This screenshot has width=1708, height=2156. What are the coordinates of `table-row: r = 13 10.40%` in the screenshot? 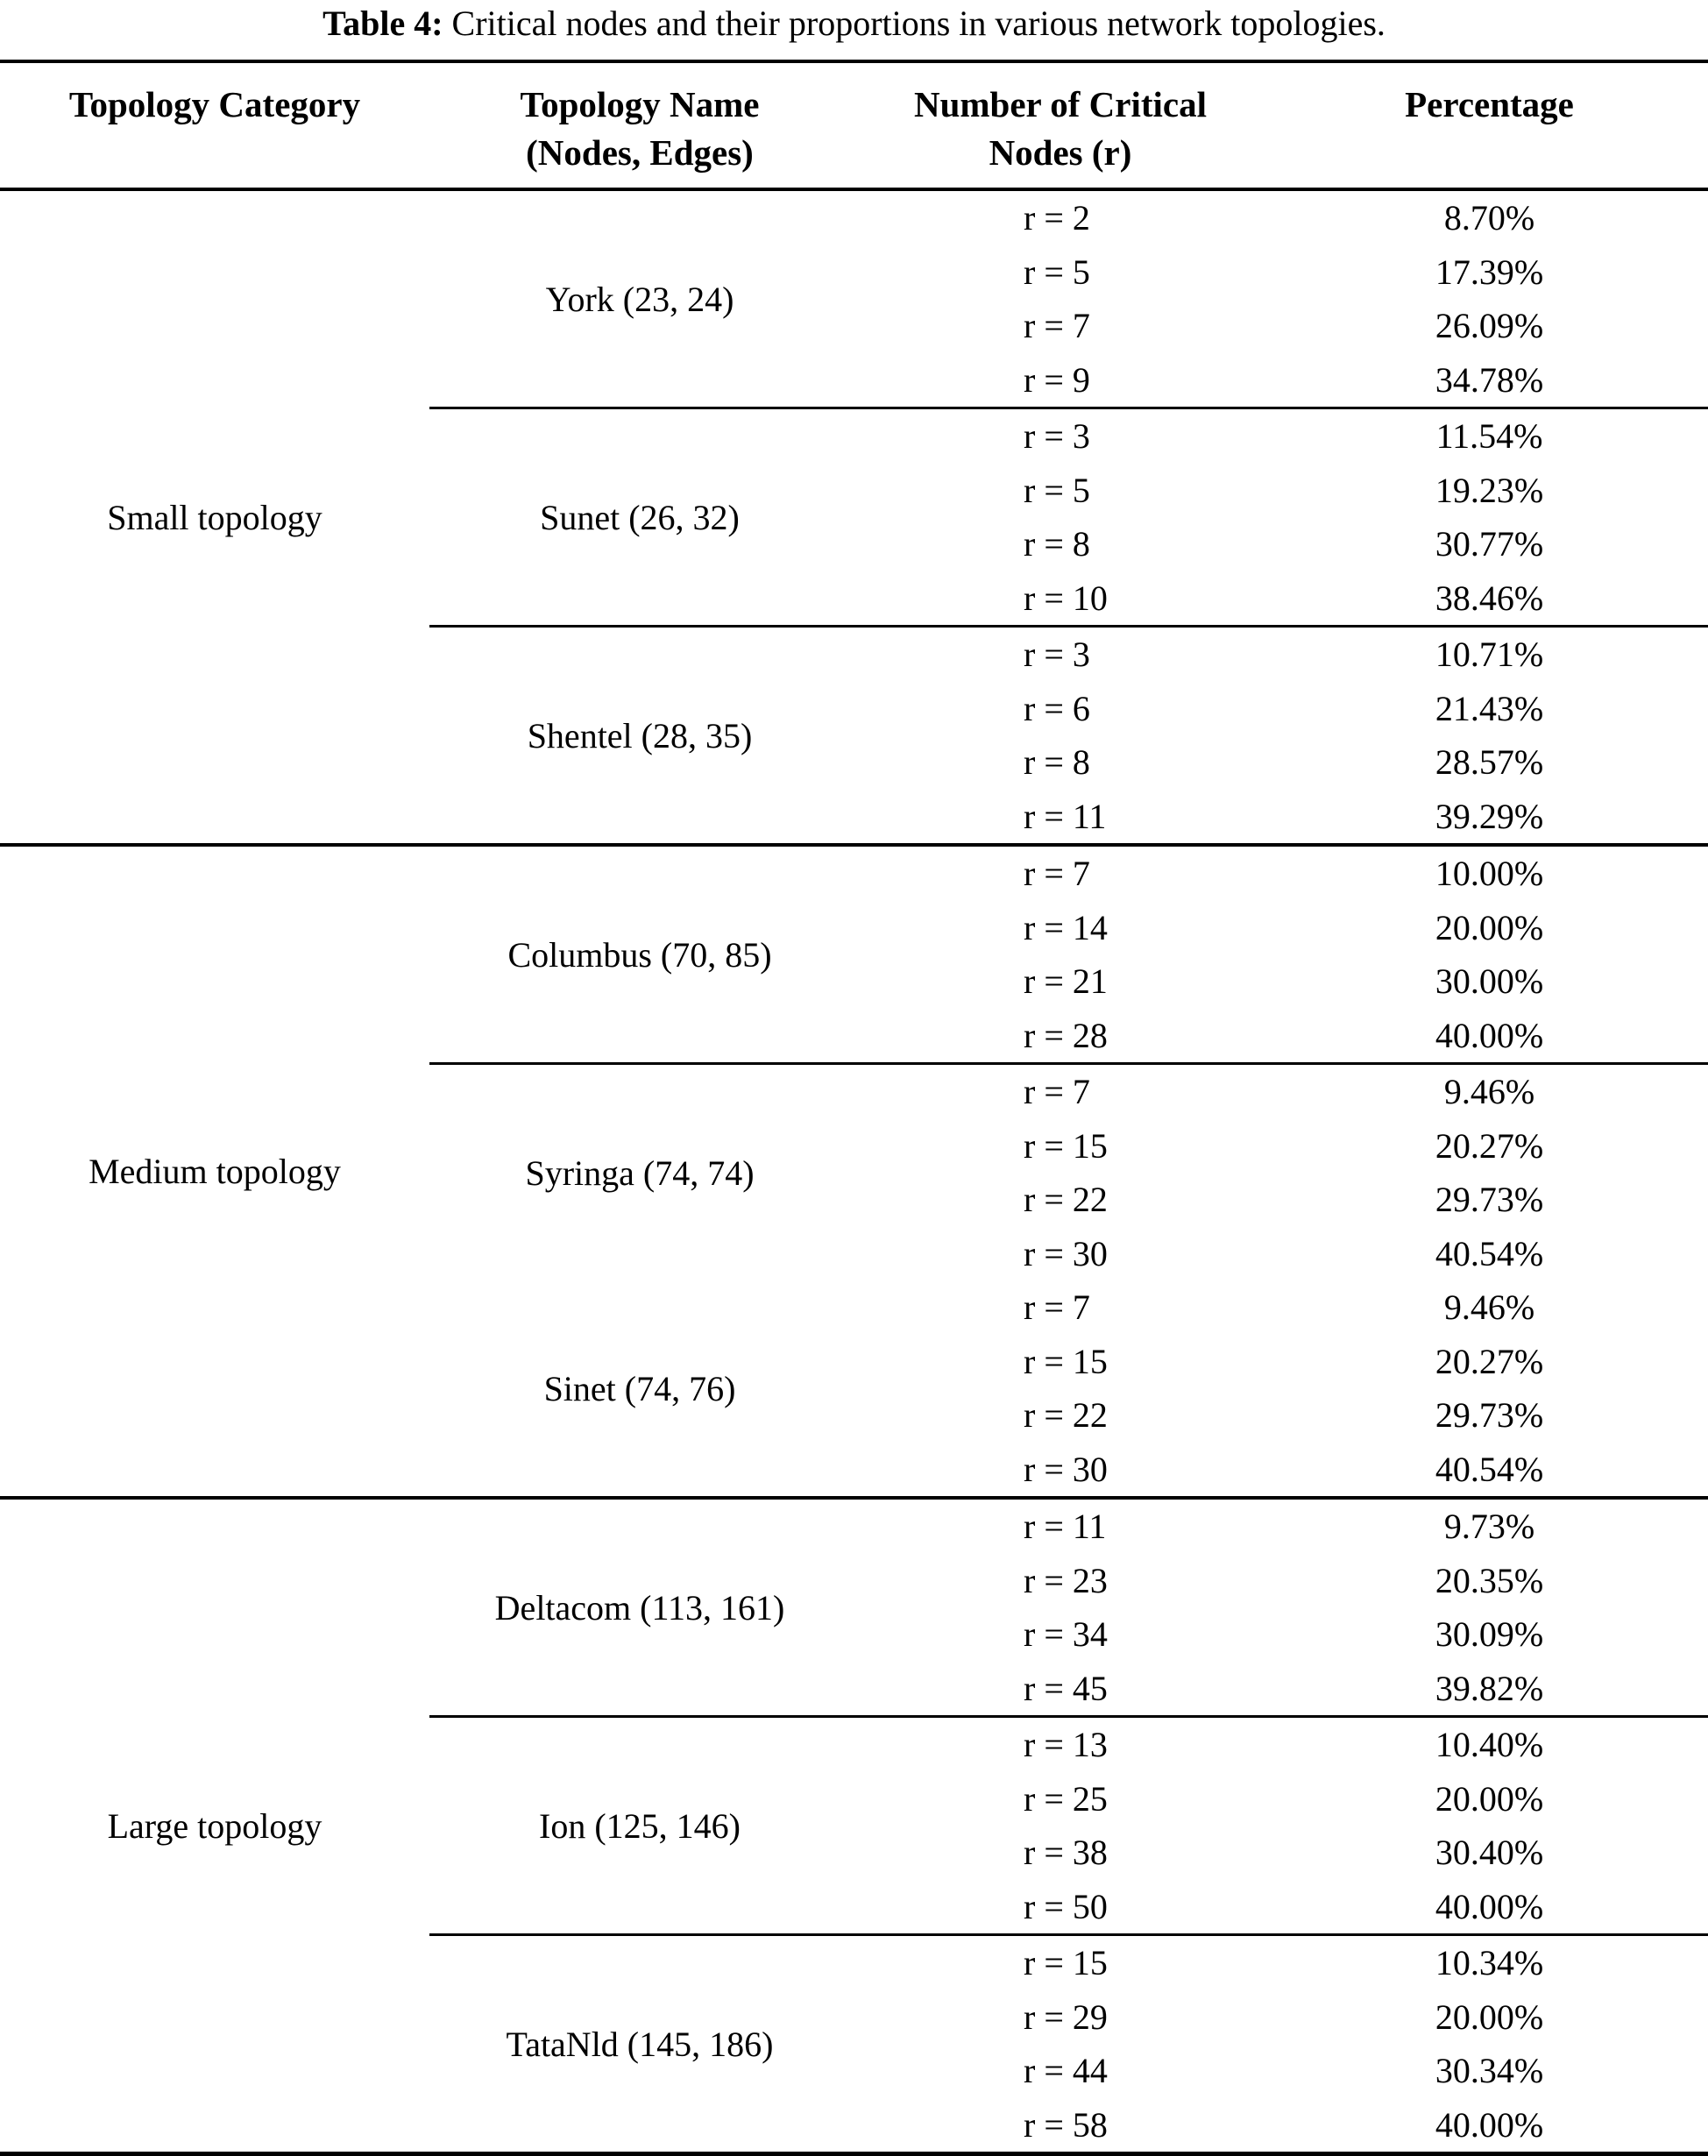 It's located at (1279, 1745).